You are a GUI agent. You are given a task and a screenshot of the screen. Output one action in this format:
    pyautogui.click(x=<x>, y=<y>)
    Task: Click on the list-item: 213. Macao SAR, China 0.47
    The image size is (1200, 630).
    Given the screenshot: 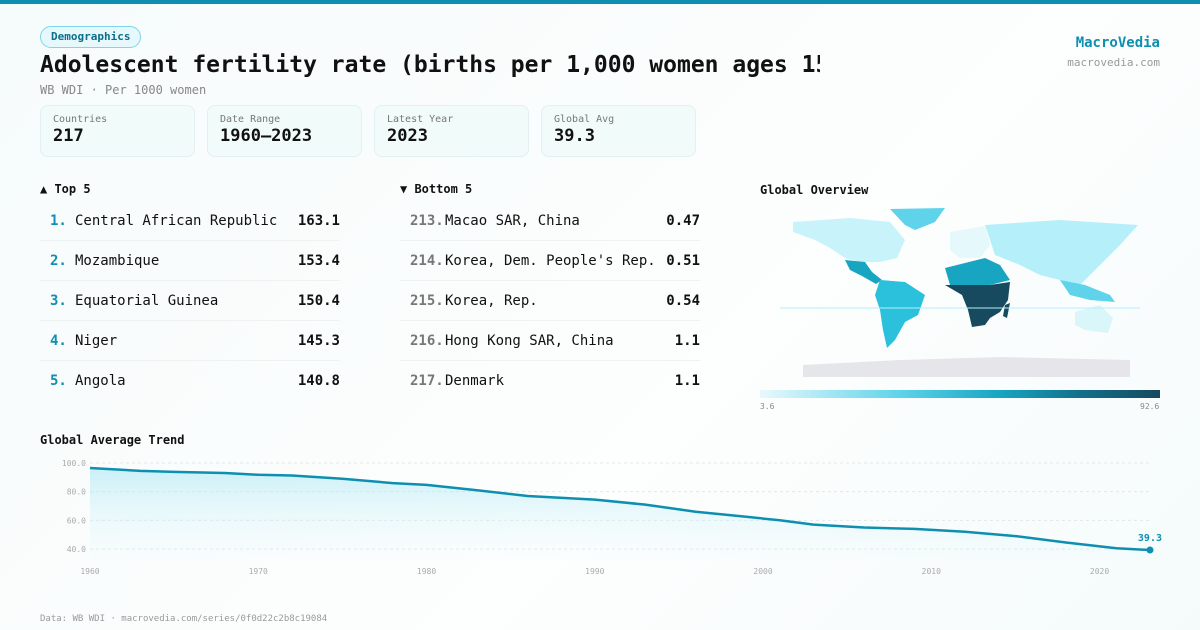 What is the action you would take?
    pyautogui.click(x=550, y=221)
    